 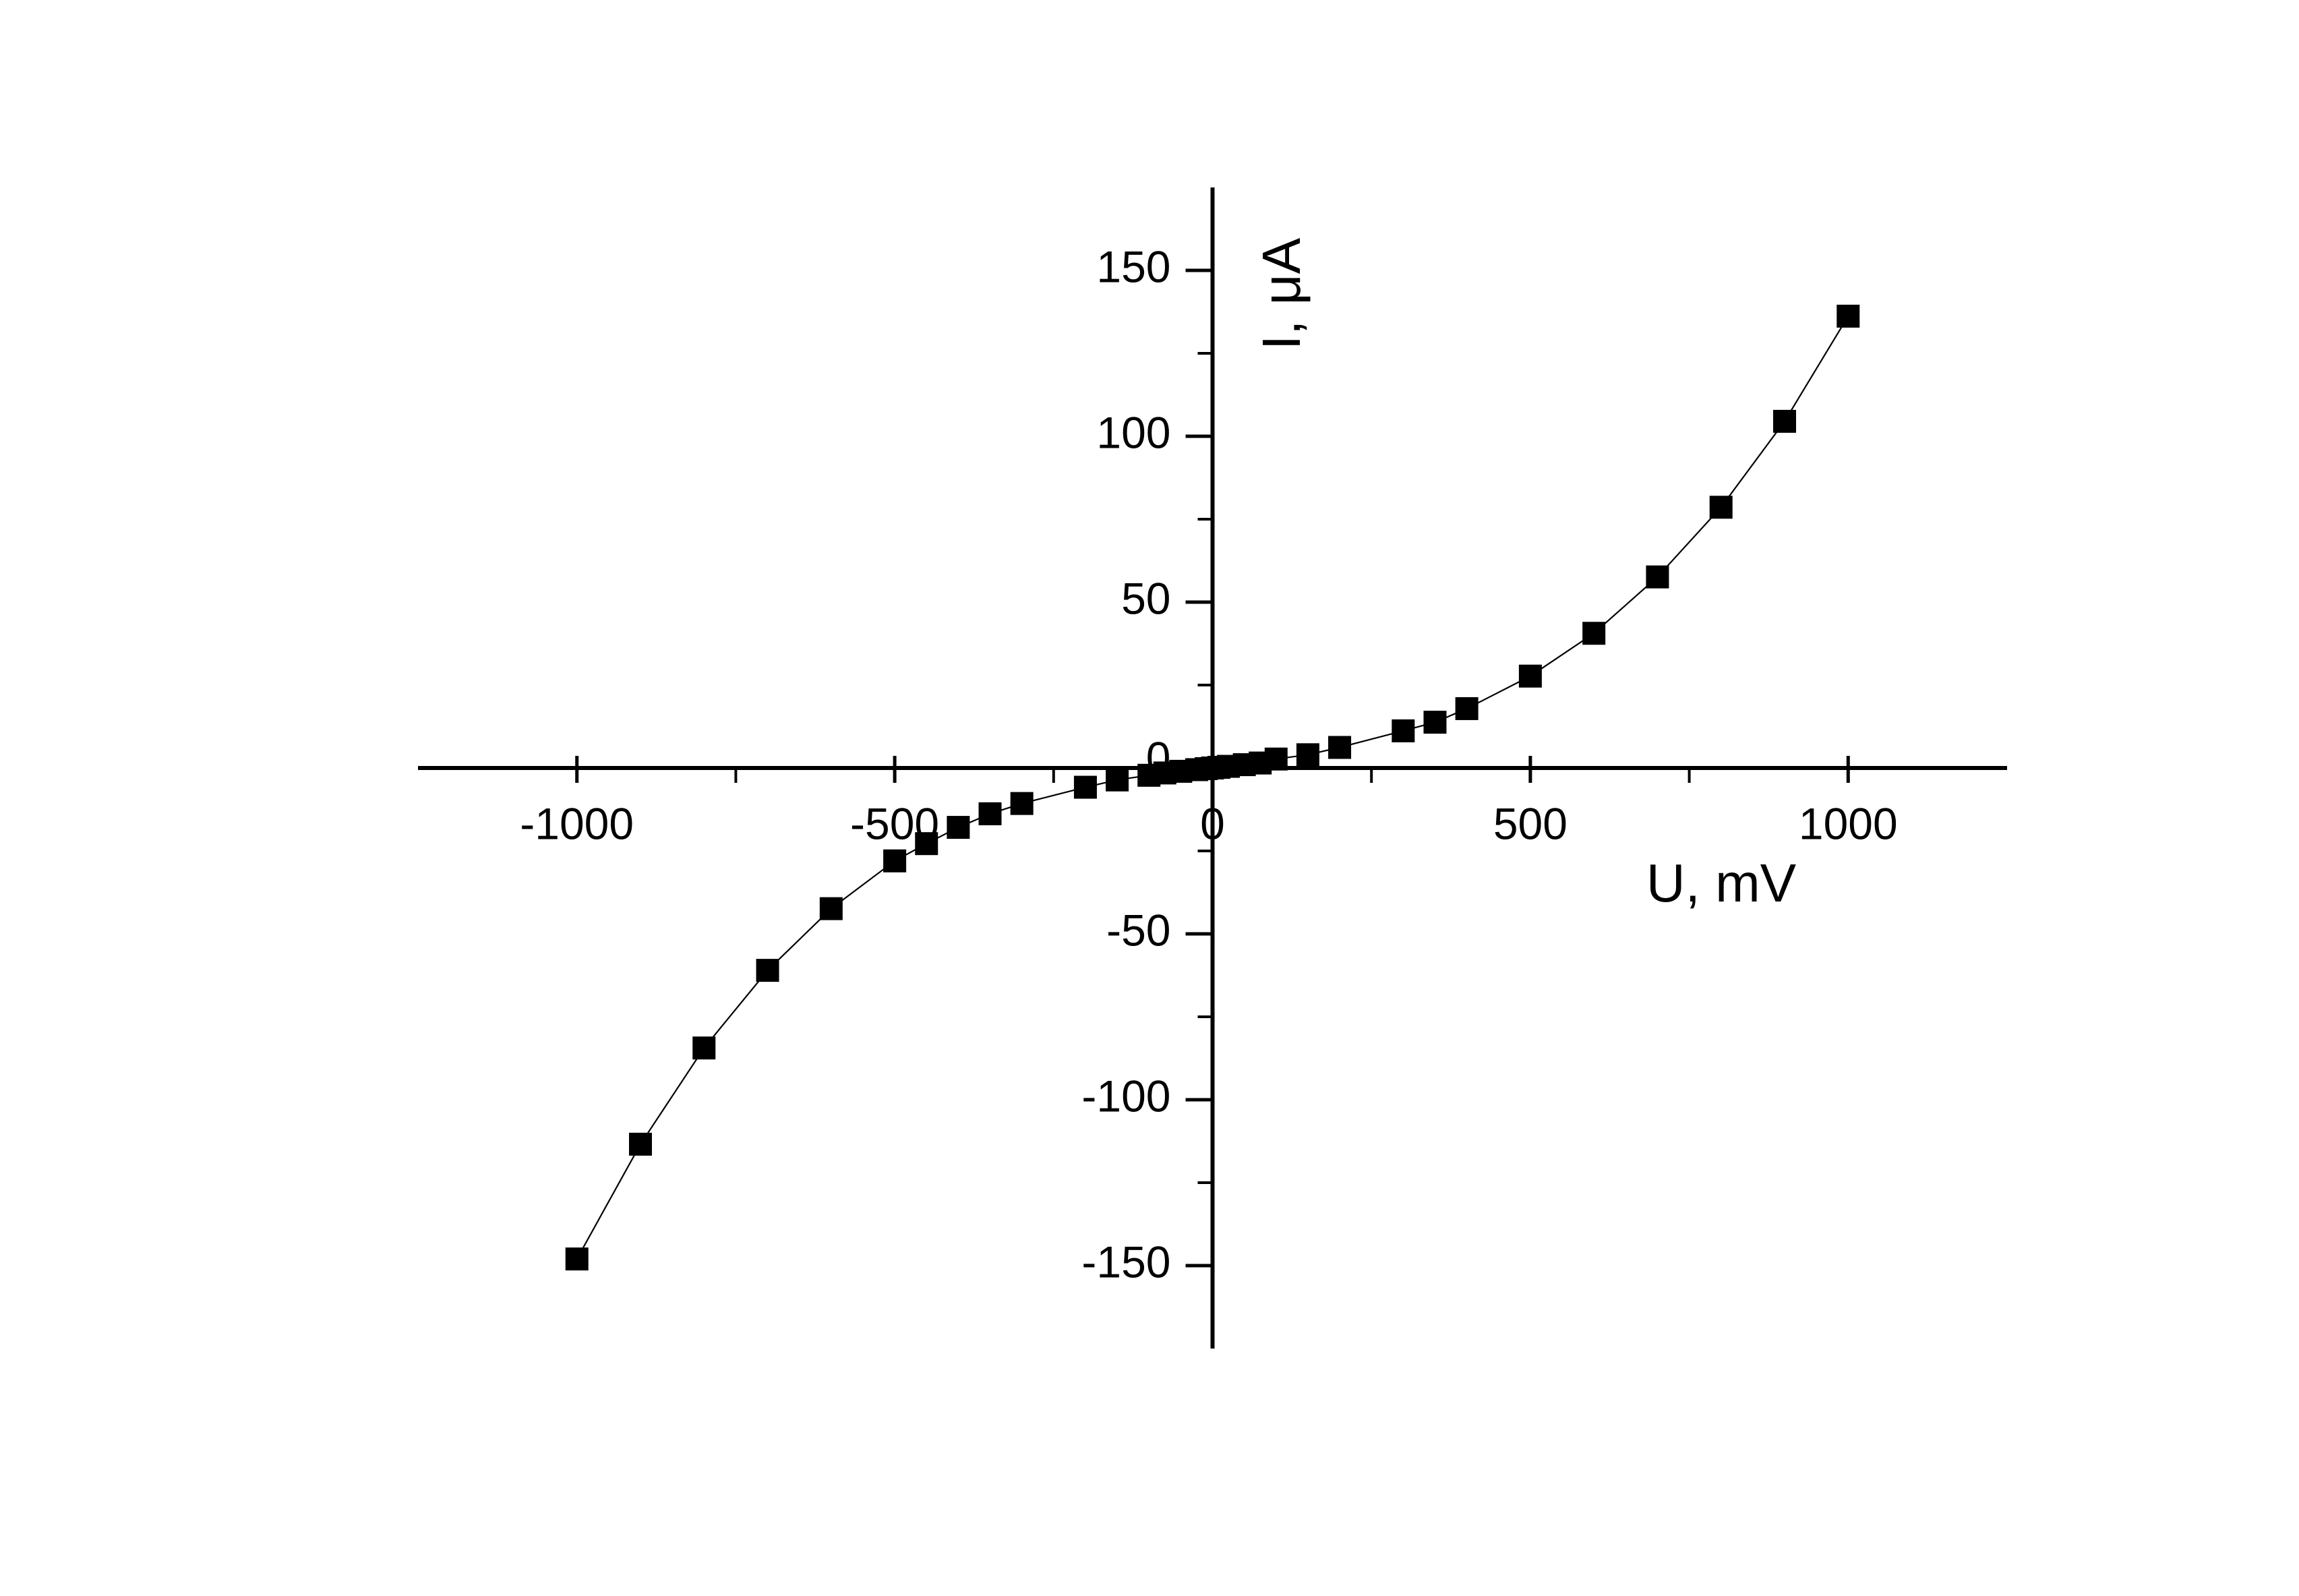 I want to click on x-tick-label: 500, so click(x=1530, y=823).